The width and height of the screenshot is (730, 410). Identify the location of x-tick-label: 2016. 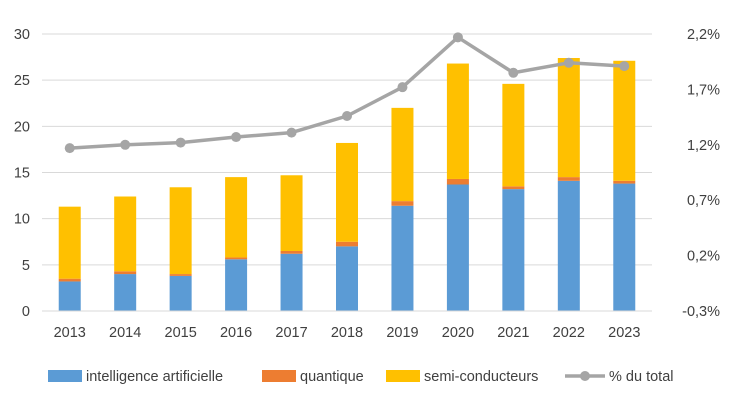
(236, 333).